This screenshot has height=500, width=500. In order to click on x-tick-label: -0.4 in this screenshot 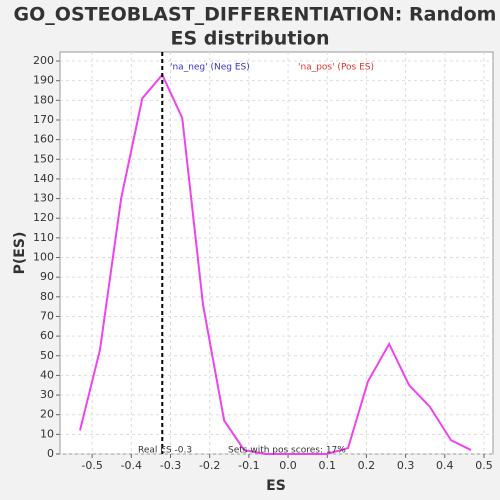, I will do `click(131, 465)`.